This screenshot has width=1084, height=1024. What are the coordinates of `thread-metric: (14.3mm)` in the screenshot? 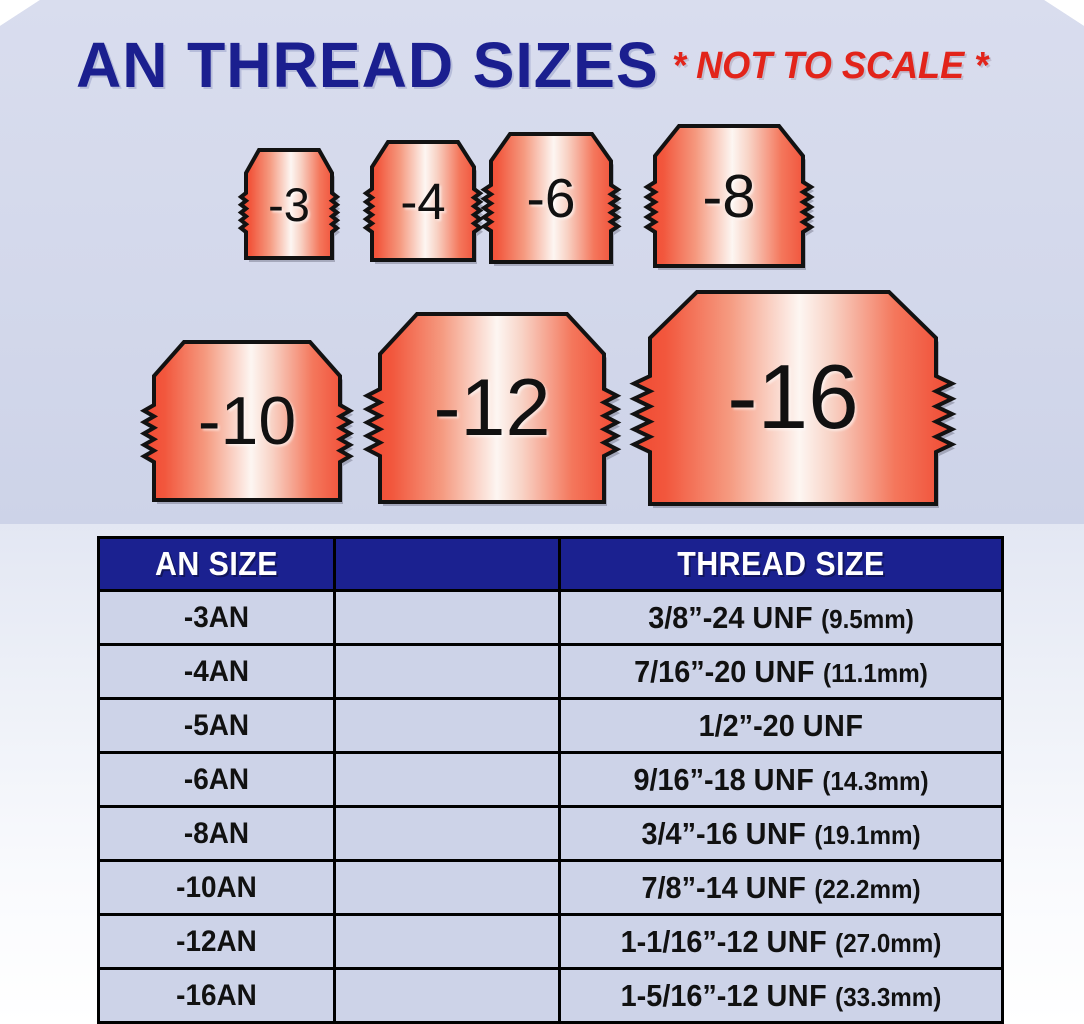 It's located at (875, 780).